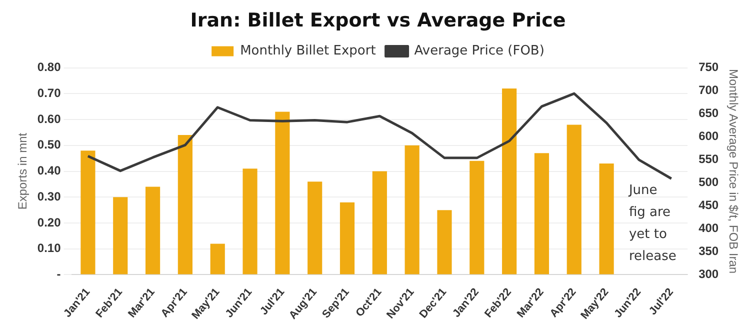 Image resolution: width=756 pixels, height=333 pixels. Describe the element at coordinates (708, 182) in the screenshot. I see `y2-tick-label: 500` at that location.